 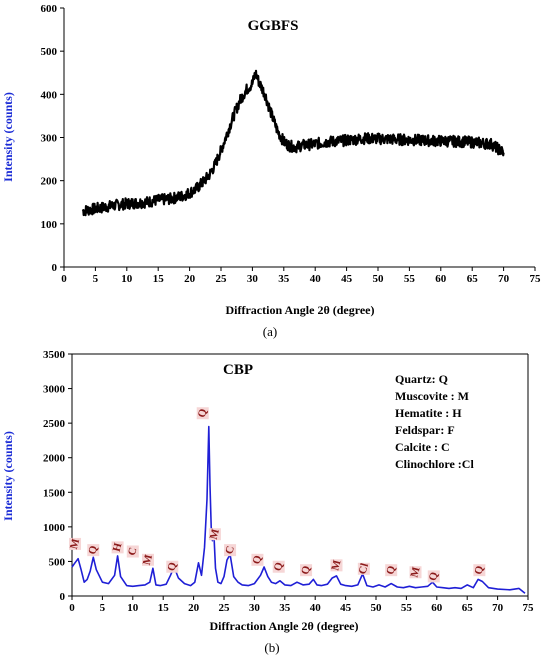 I want to click on chart-b-xtick-label: 35, so click(x=285, y=608).